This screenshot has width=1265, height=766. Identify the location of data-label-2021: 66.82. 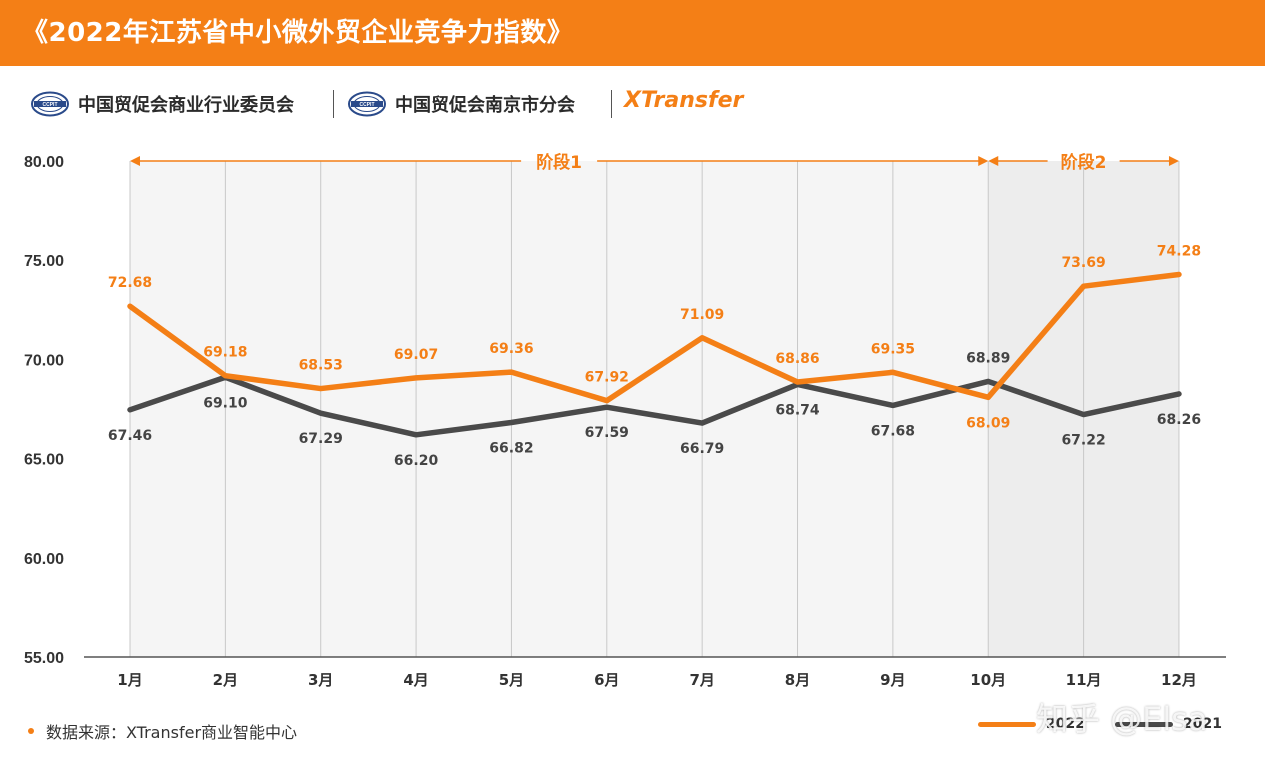
(511, 448).